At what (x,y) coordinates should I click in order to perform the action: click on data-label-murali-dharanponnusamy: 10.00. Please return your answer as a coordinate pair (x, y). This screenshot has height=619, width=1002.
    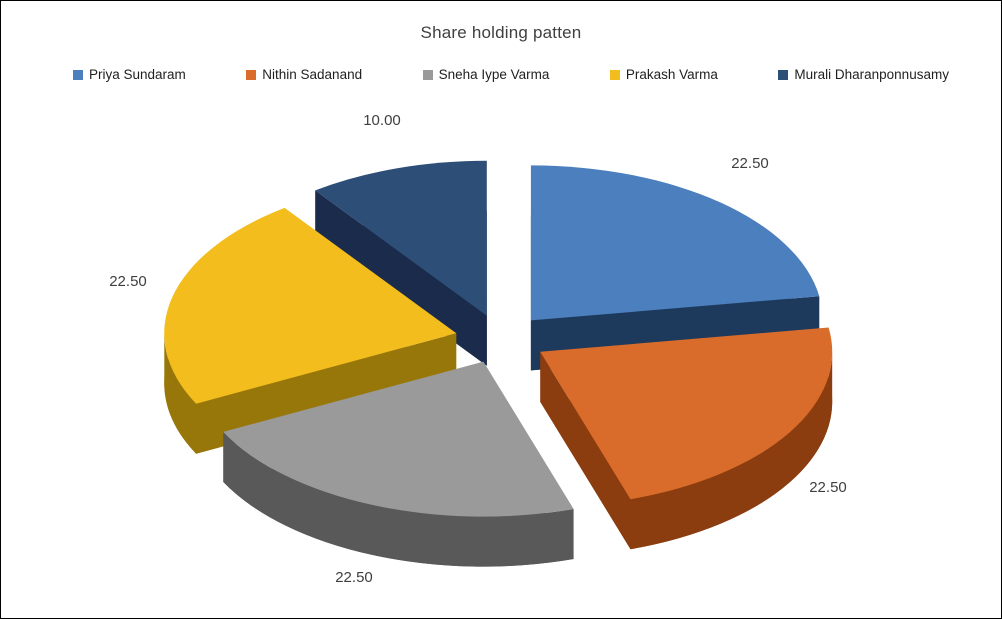
    Looking at the image, I should click on (382, 120).